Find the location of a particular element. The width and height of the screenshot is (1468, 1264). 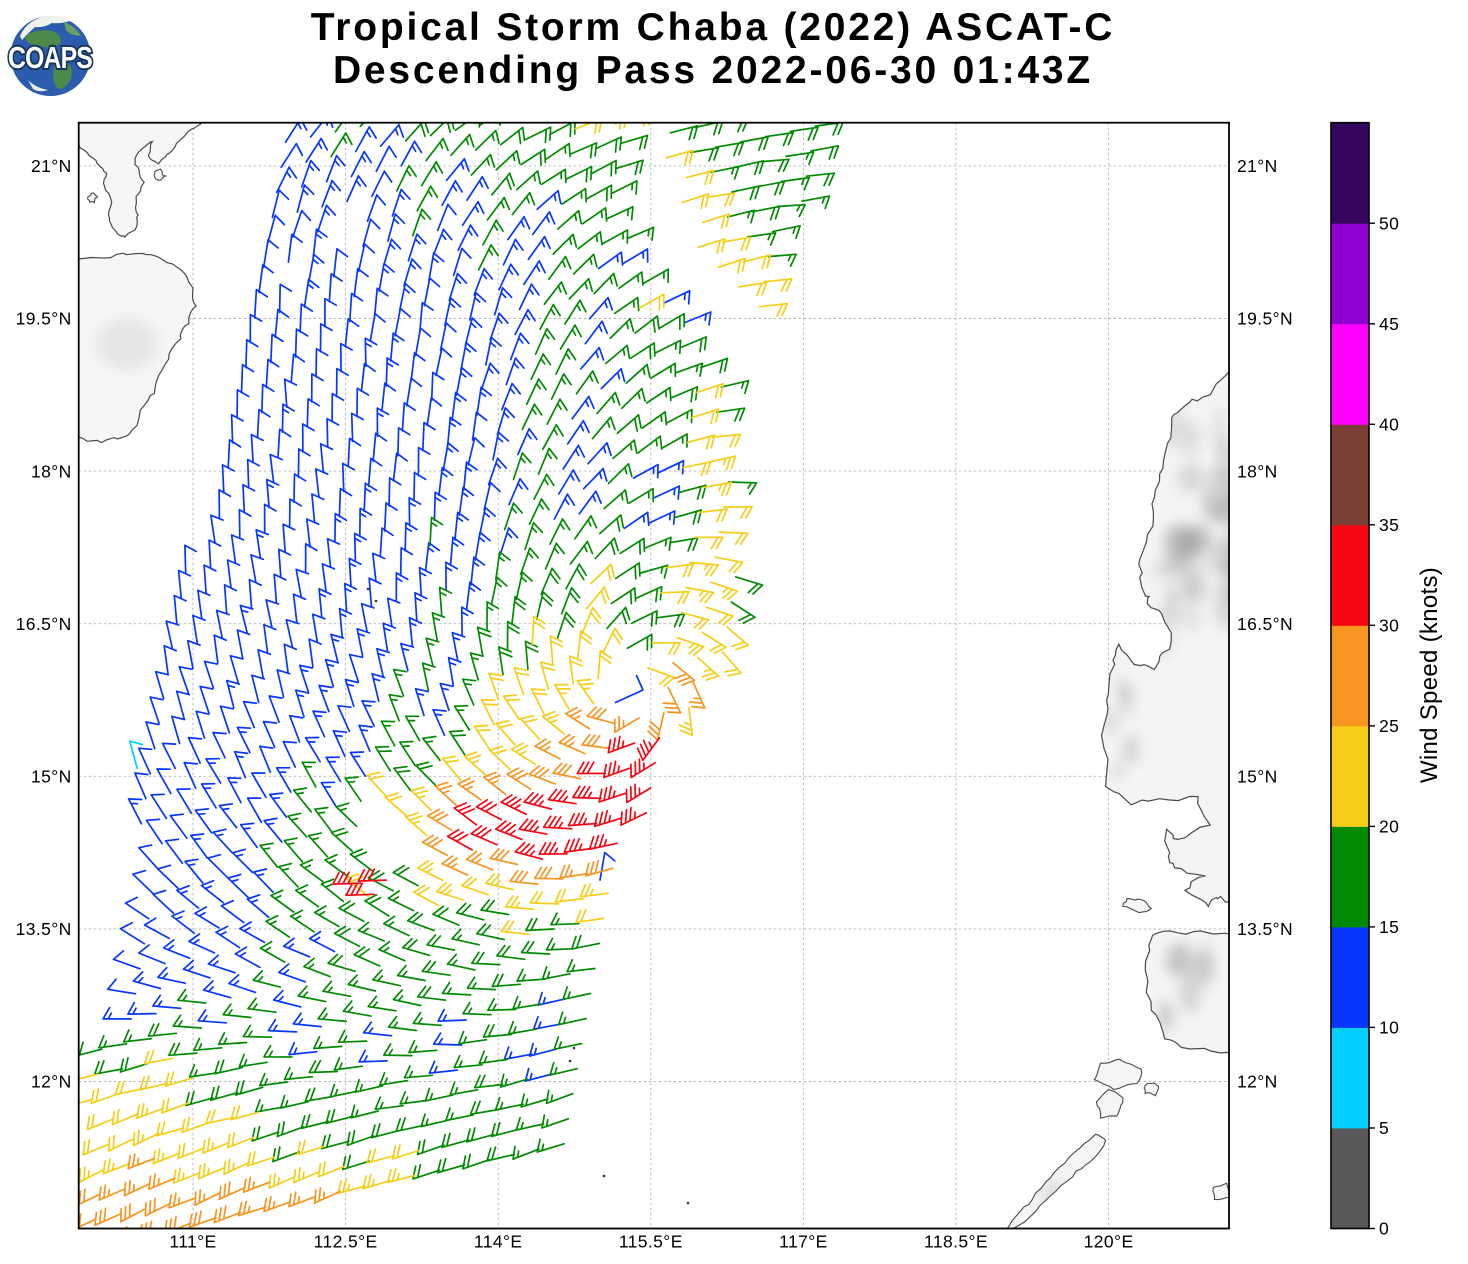

svg-text: 0 is located at coordinates (1384, 1229).